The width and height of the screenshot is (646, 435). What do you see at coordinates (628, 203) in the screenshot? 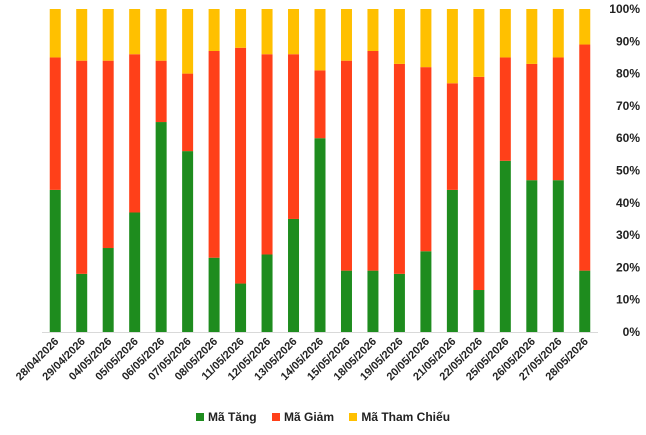
I see `y-tick-label: 40%` at bounding box center [628, 203].